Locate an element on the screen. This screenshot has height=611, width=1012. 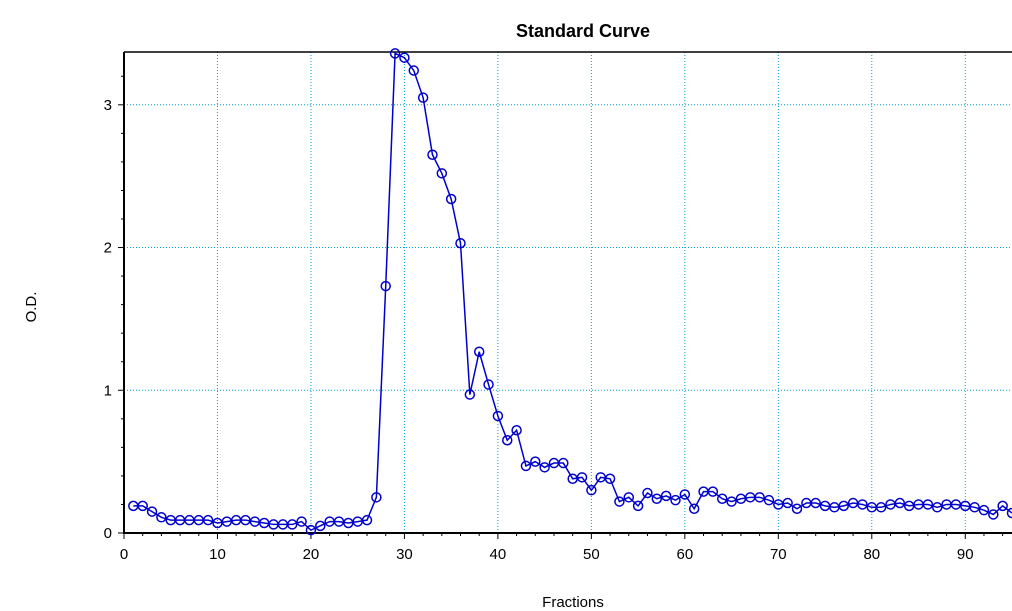
x-tick-label: 0 is located at coordinates (124, 554).